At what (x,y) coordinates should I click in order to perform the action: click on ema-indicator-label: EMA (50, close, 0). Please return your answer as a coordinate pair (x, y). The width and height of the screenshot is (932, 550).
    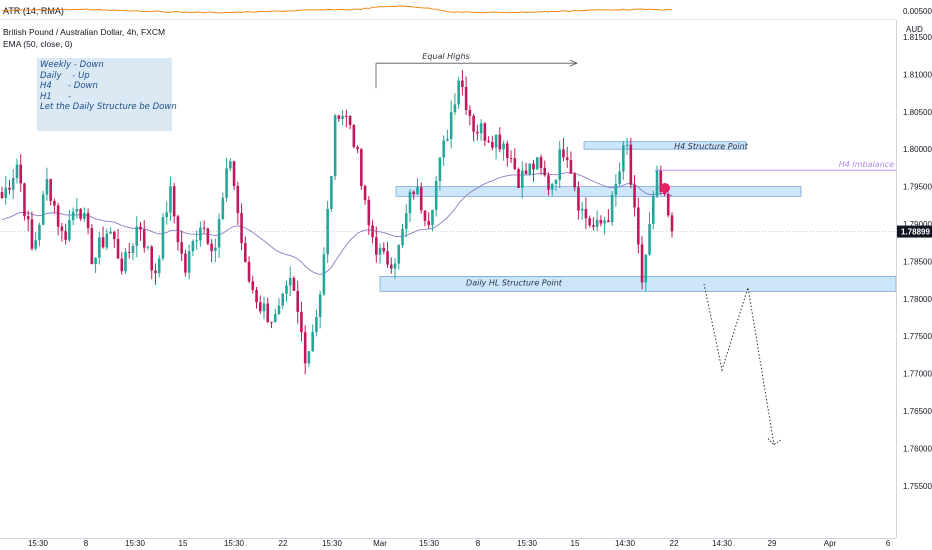
    Looking at the image, I should click on (38, 44).